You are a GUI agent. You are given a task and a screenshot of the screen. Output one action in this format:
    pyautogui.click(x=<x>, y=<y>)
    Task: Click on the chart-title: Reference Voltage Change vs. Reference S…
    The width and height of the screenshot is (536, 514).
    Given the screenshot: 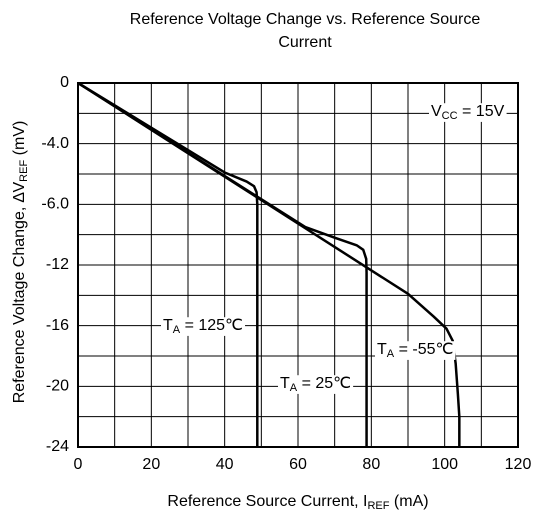 What is the action you would take?
    pyautogui.click(x=305, y=19)
    